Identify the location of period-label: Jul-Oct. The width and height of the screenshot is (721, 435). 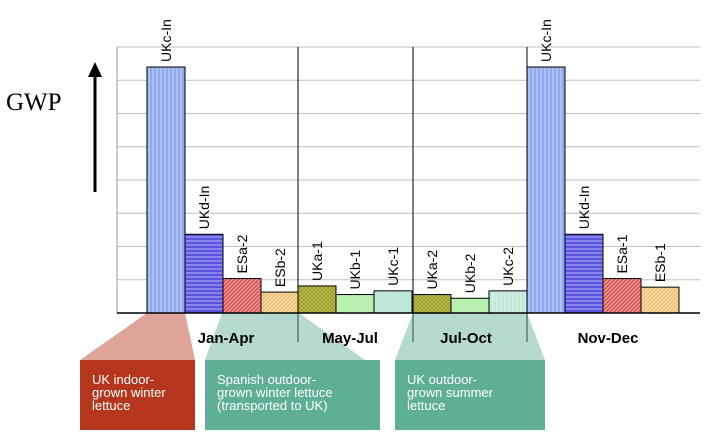
(466, 338).